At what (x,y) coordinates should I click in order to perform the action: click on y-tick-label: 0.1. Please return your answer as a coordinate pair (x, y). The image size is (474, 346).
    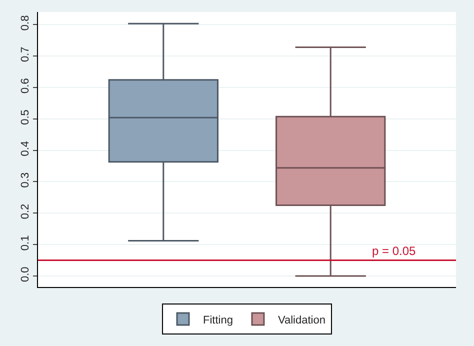
    Looking at the image, I should click on (26, 243).